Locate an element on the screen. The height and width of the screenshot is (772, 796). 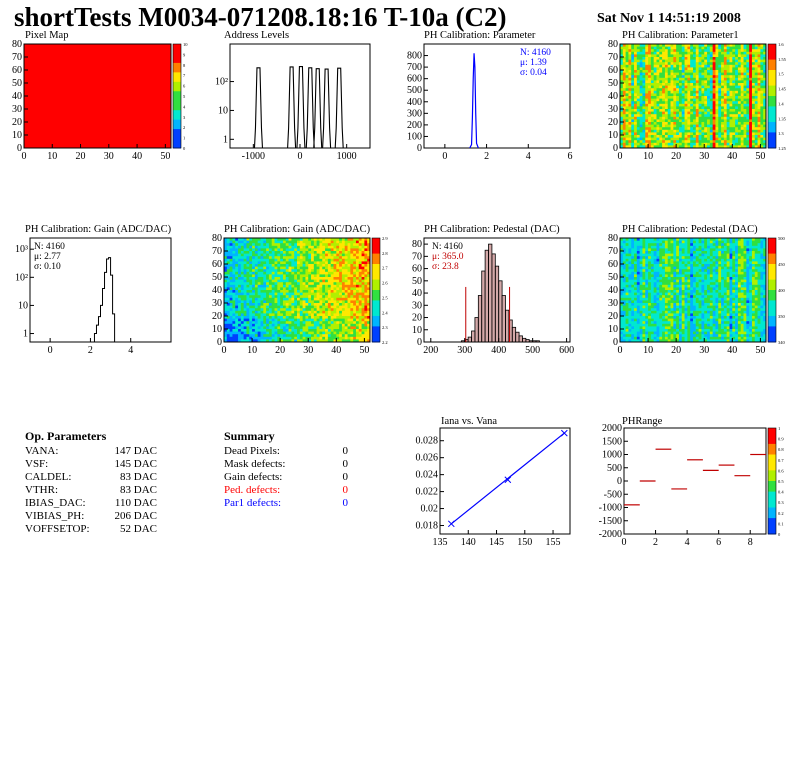
pedestal-bar is located at coordinates (527, 341).